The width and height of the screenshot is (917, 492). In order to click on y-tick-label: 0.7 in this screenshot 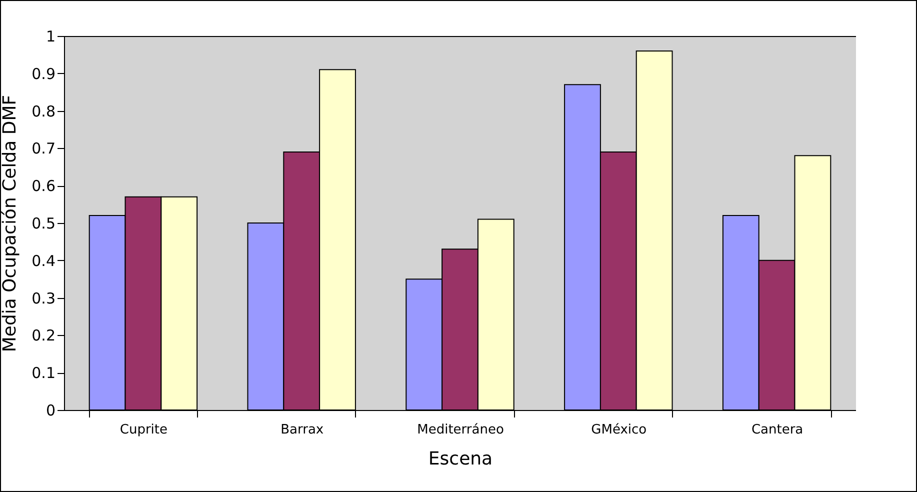, I will do `click(44, 149)`.